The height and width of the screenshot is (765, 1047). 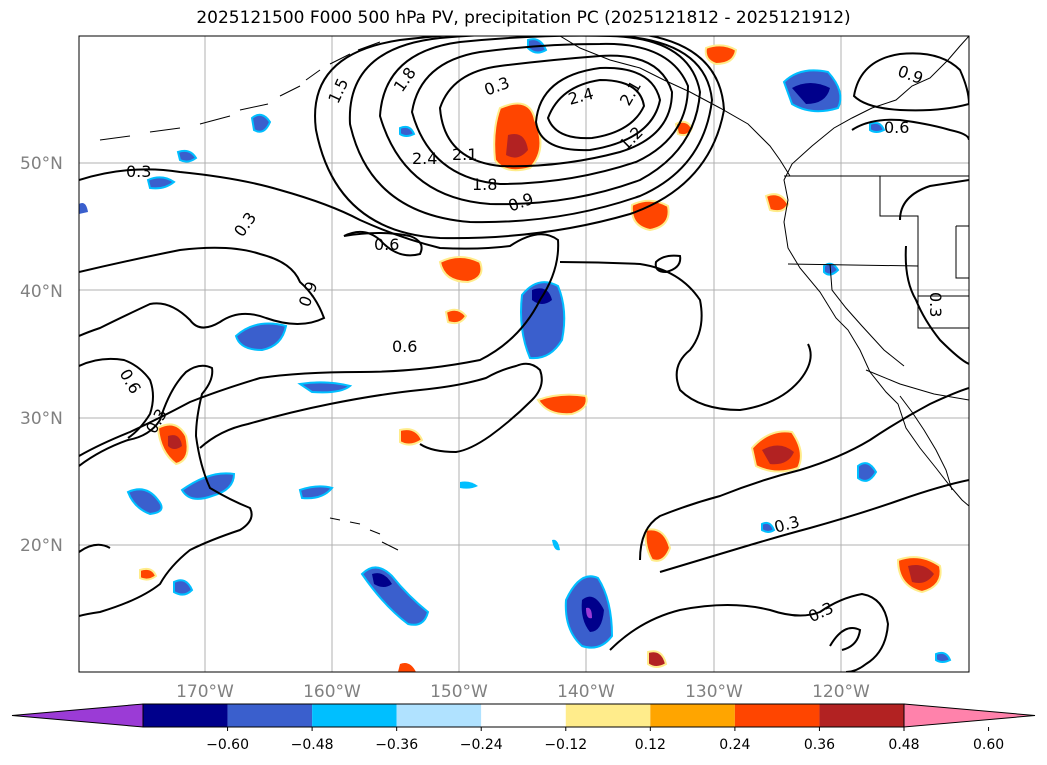 I want to click on contour-label: 1.8, so click(x=484, y=184).